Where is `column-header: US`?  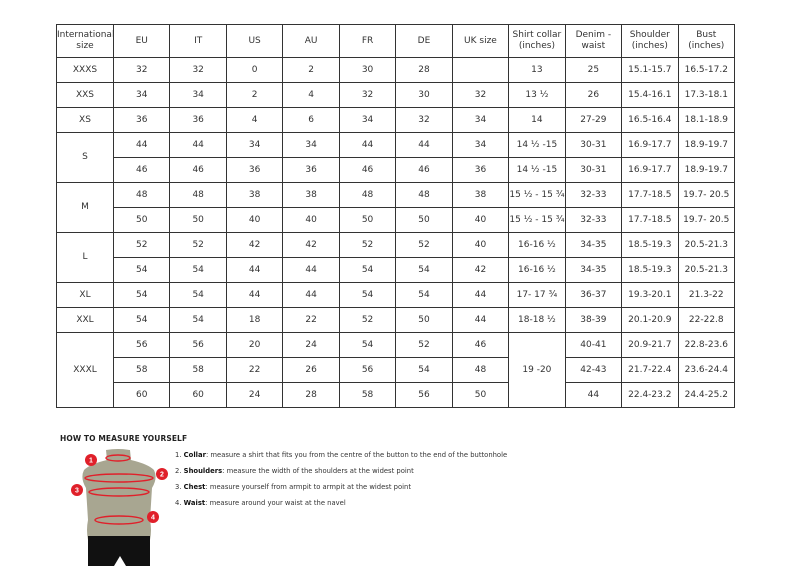 column-header: US is located at coordinates (254, 41).